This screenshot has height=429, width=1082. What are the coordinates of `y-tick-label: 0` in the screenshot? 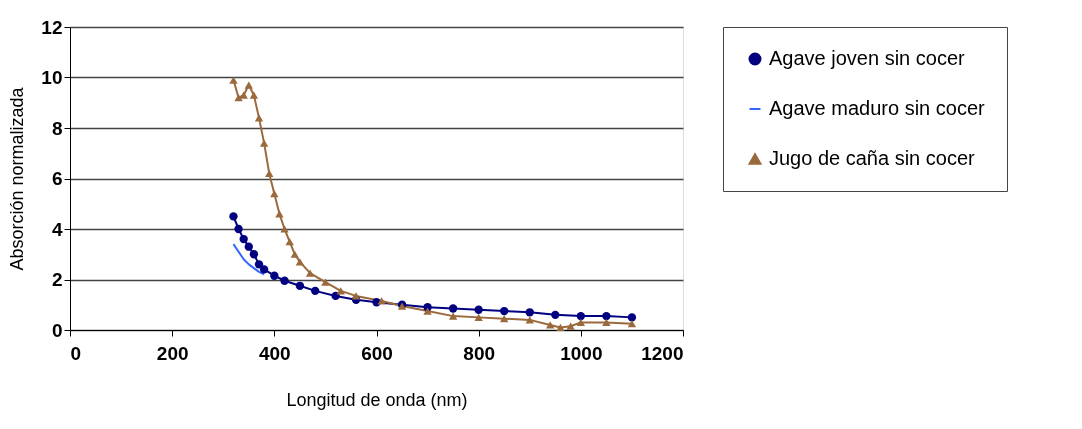 It's located at (57, 330).